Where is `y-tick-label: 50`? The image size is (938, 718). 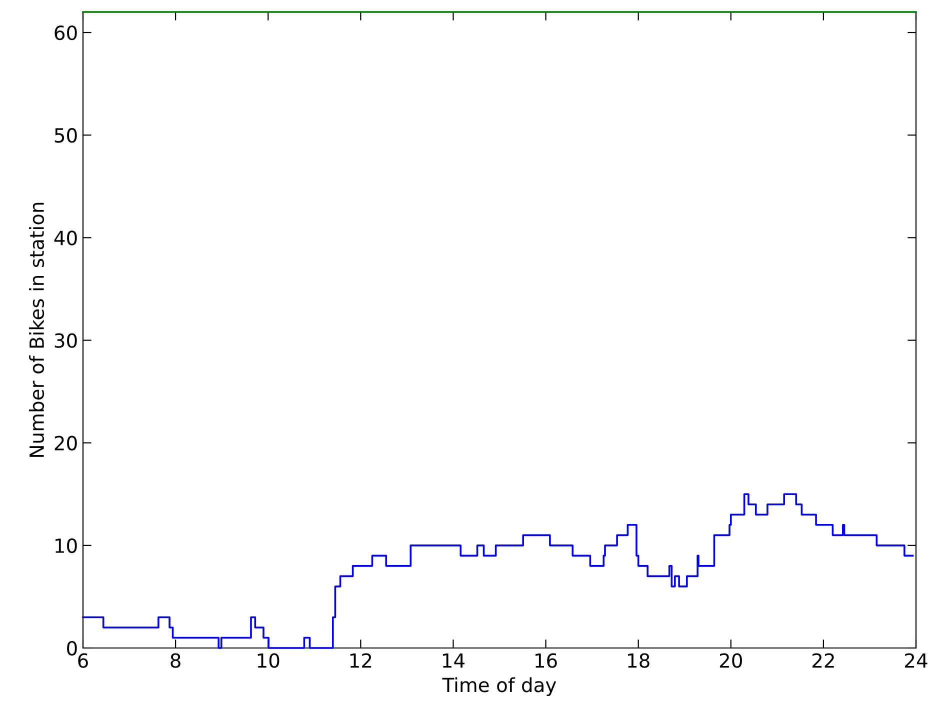
y-tick-label: 50 is located at coordinates (65, 135).